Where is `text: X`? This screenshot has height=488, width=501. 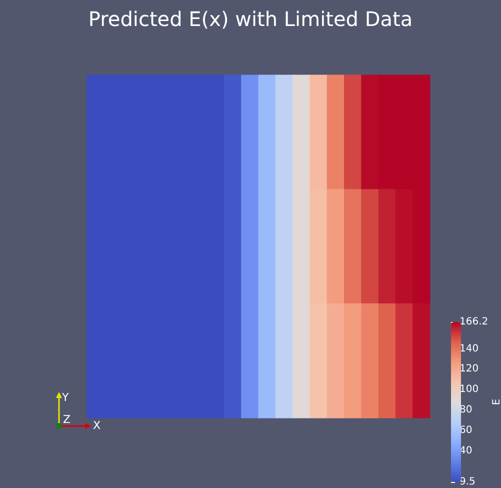 text: X is located at coordinates (97, 425).